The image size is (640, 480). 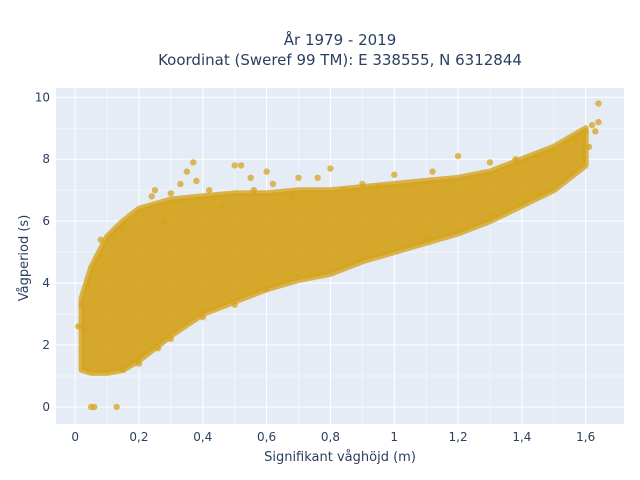 I want to click on x-tick-label: 1,6, so click(x=585, y=437).